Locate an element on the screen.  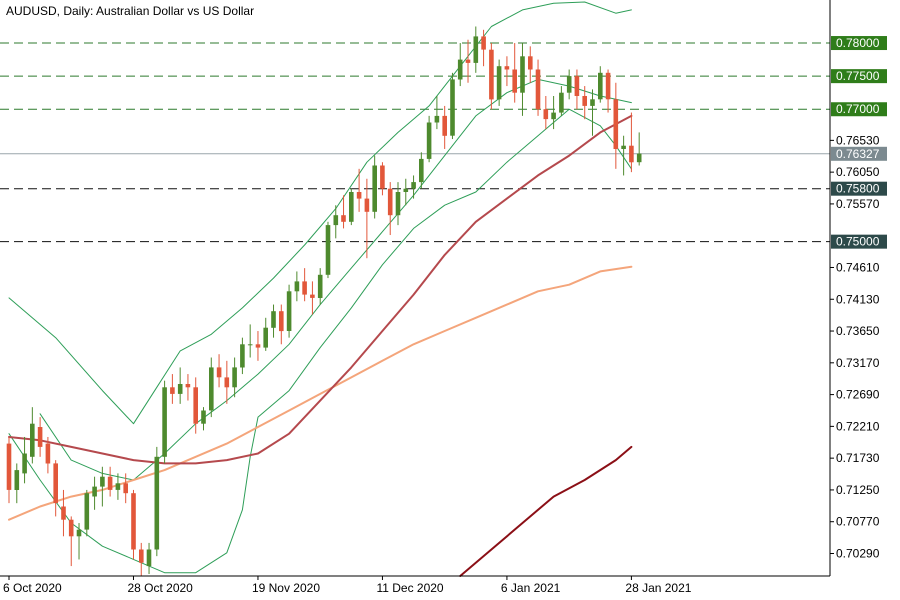
price-tick-label: 0.72210 is located at coordinates (858, 426).